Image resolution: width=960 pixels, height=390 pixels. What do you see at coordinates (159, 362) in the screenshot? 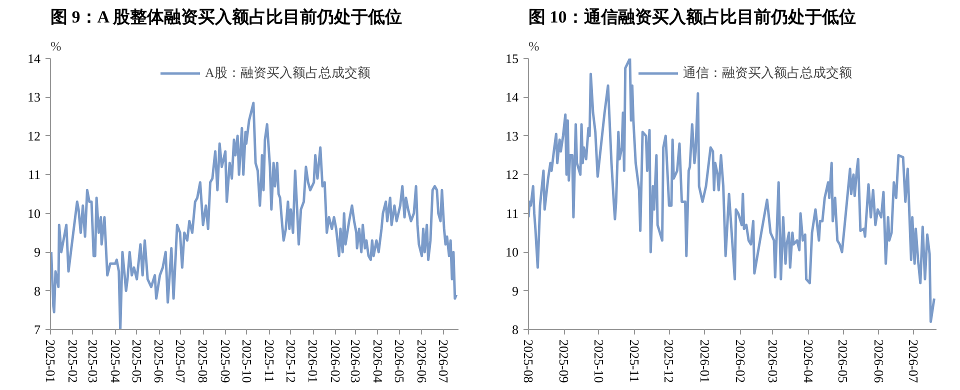
I see `x-tick-label: 2025-06` at bounding box center [159, 362].